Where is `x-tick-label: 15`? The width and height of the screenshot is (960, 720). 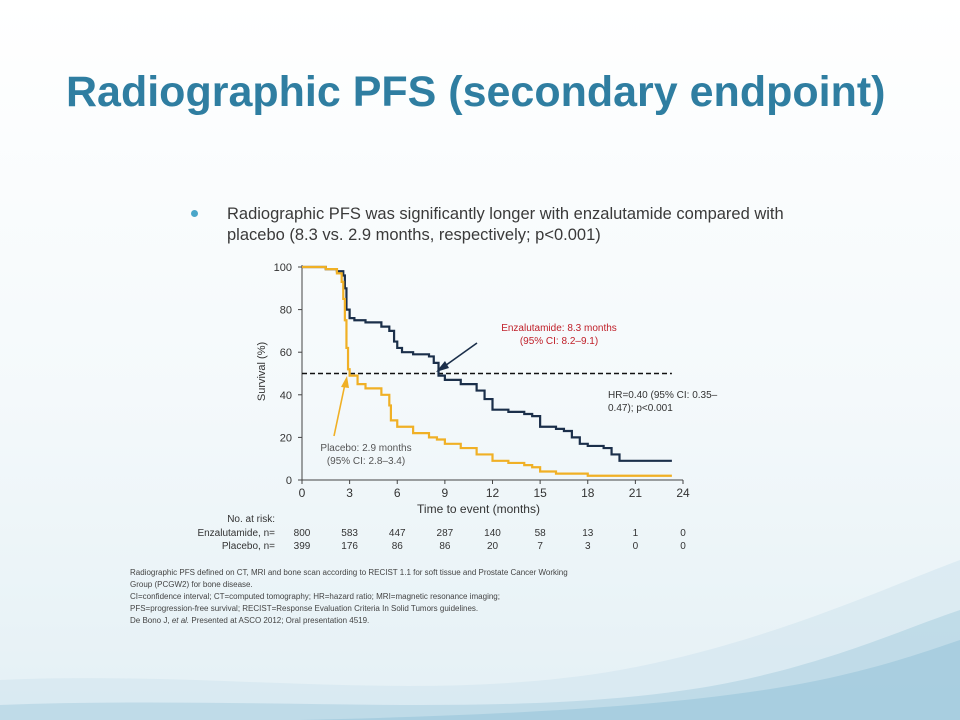
x-tick-label: 15 is located at coordinates (540, 493).